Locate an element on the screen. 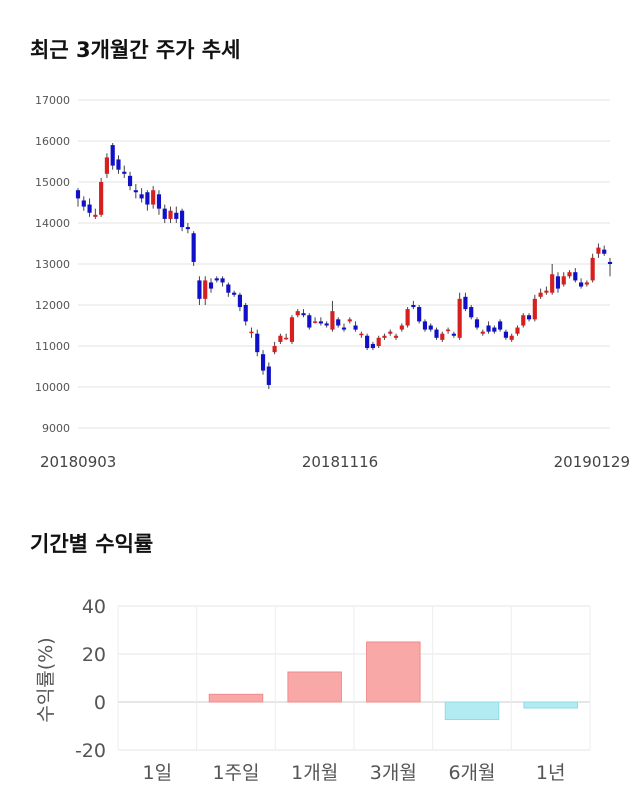 Image resolution: width=640 pixels, height=810 pixels. bar-marks is located at coordinates (393, 681).